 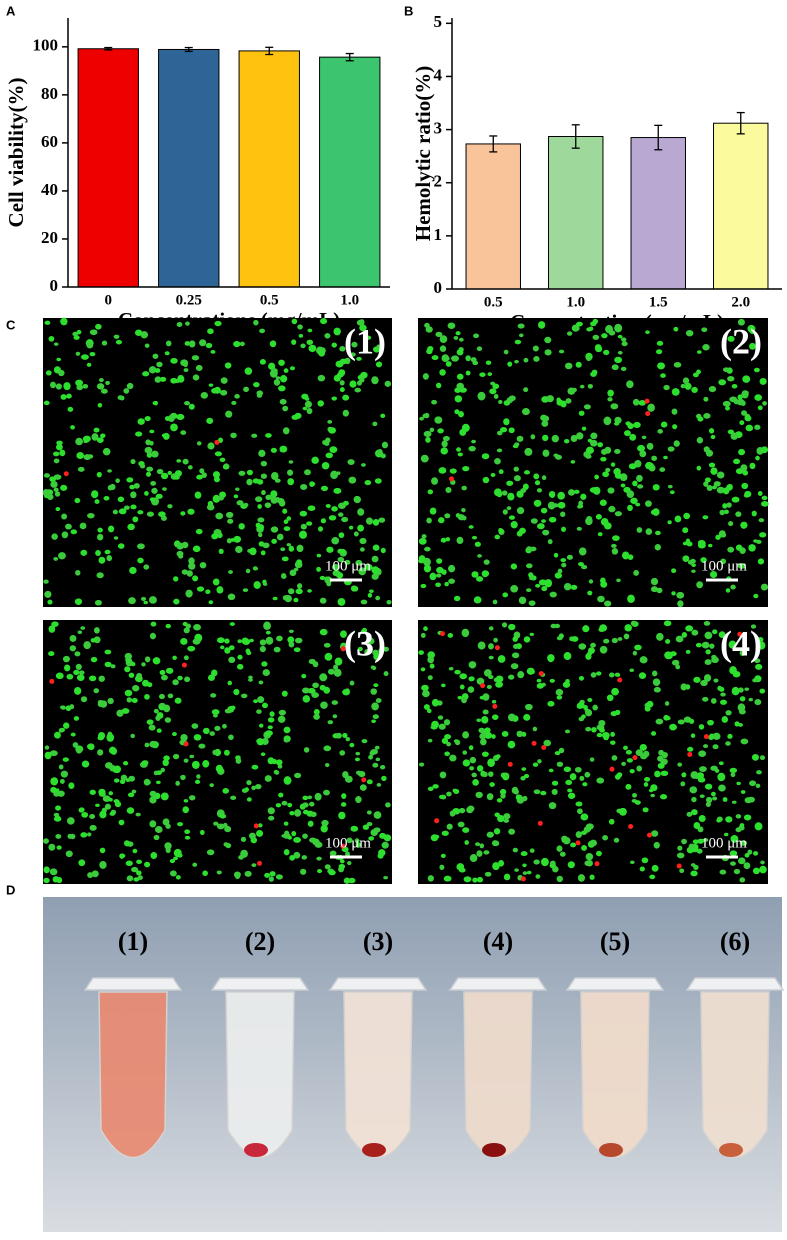 I want to click on bar, so click(x=350, y=172).